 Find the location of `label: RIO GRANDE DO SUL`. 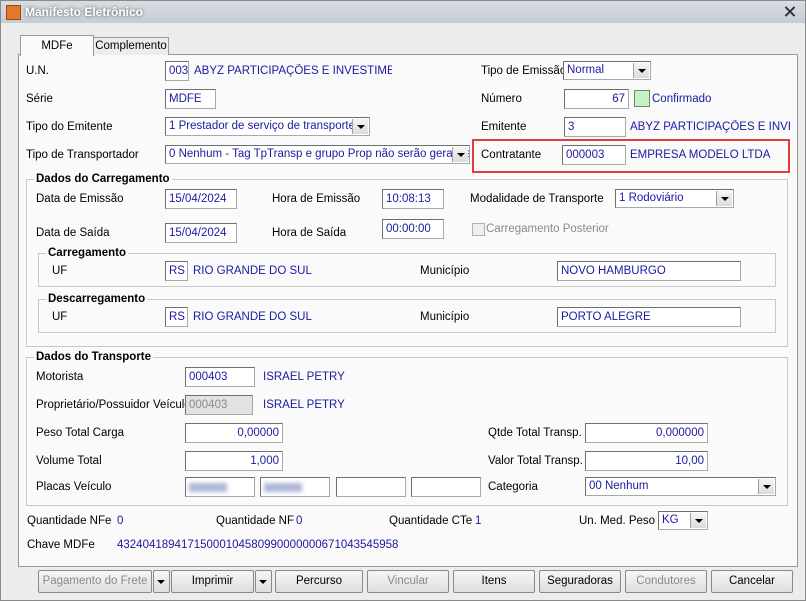

label: RIO GRANDE DO SUL is located at coordinates (252, 317).